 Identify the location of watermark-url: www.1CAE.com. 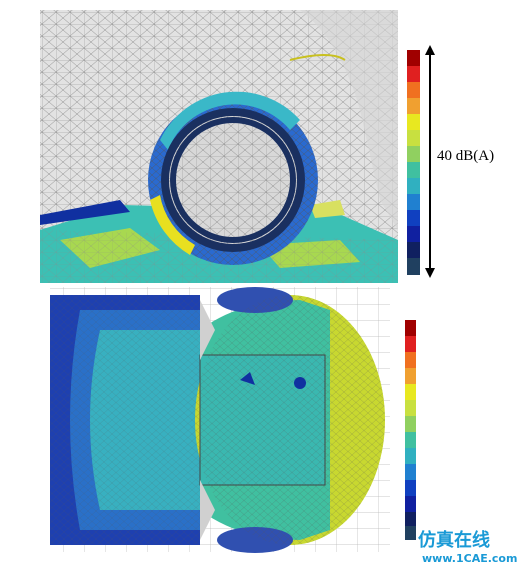
(469, 558).